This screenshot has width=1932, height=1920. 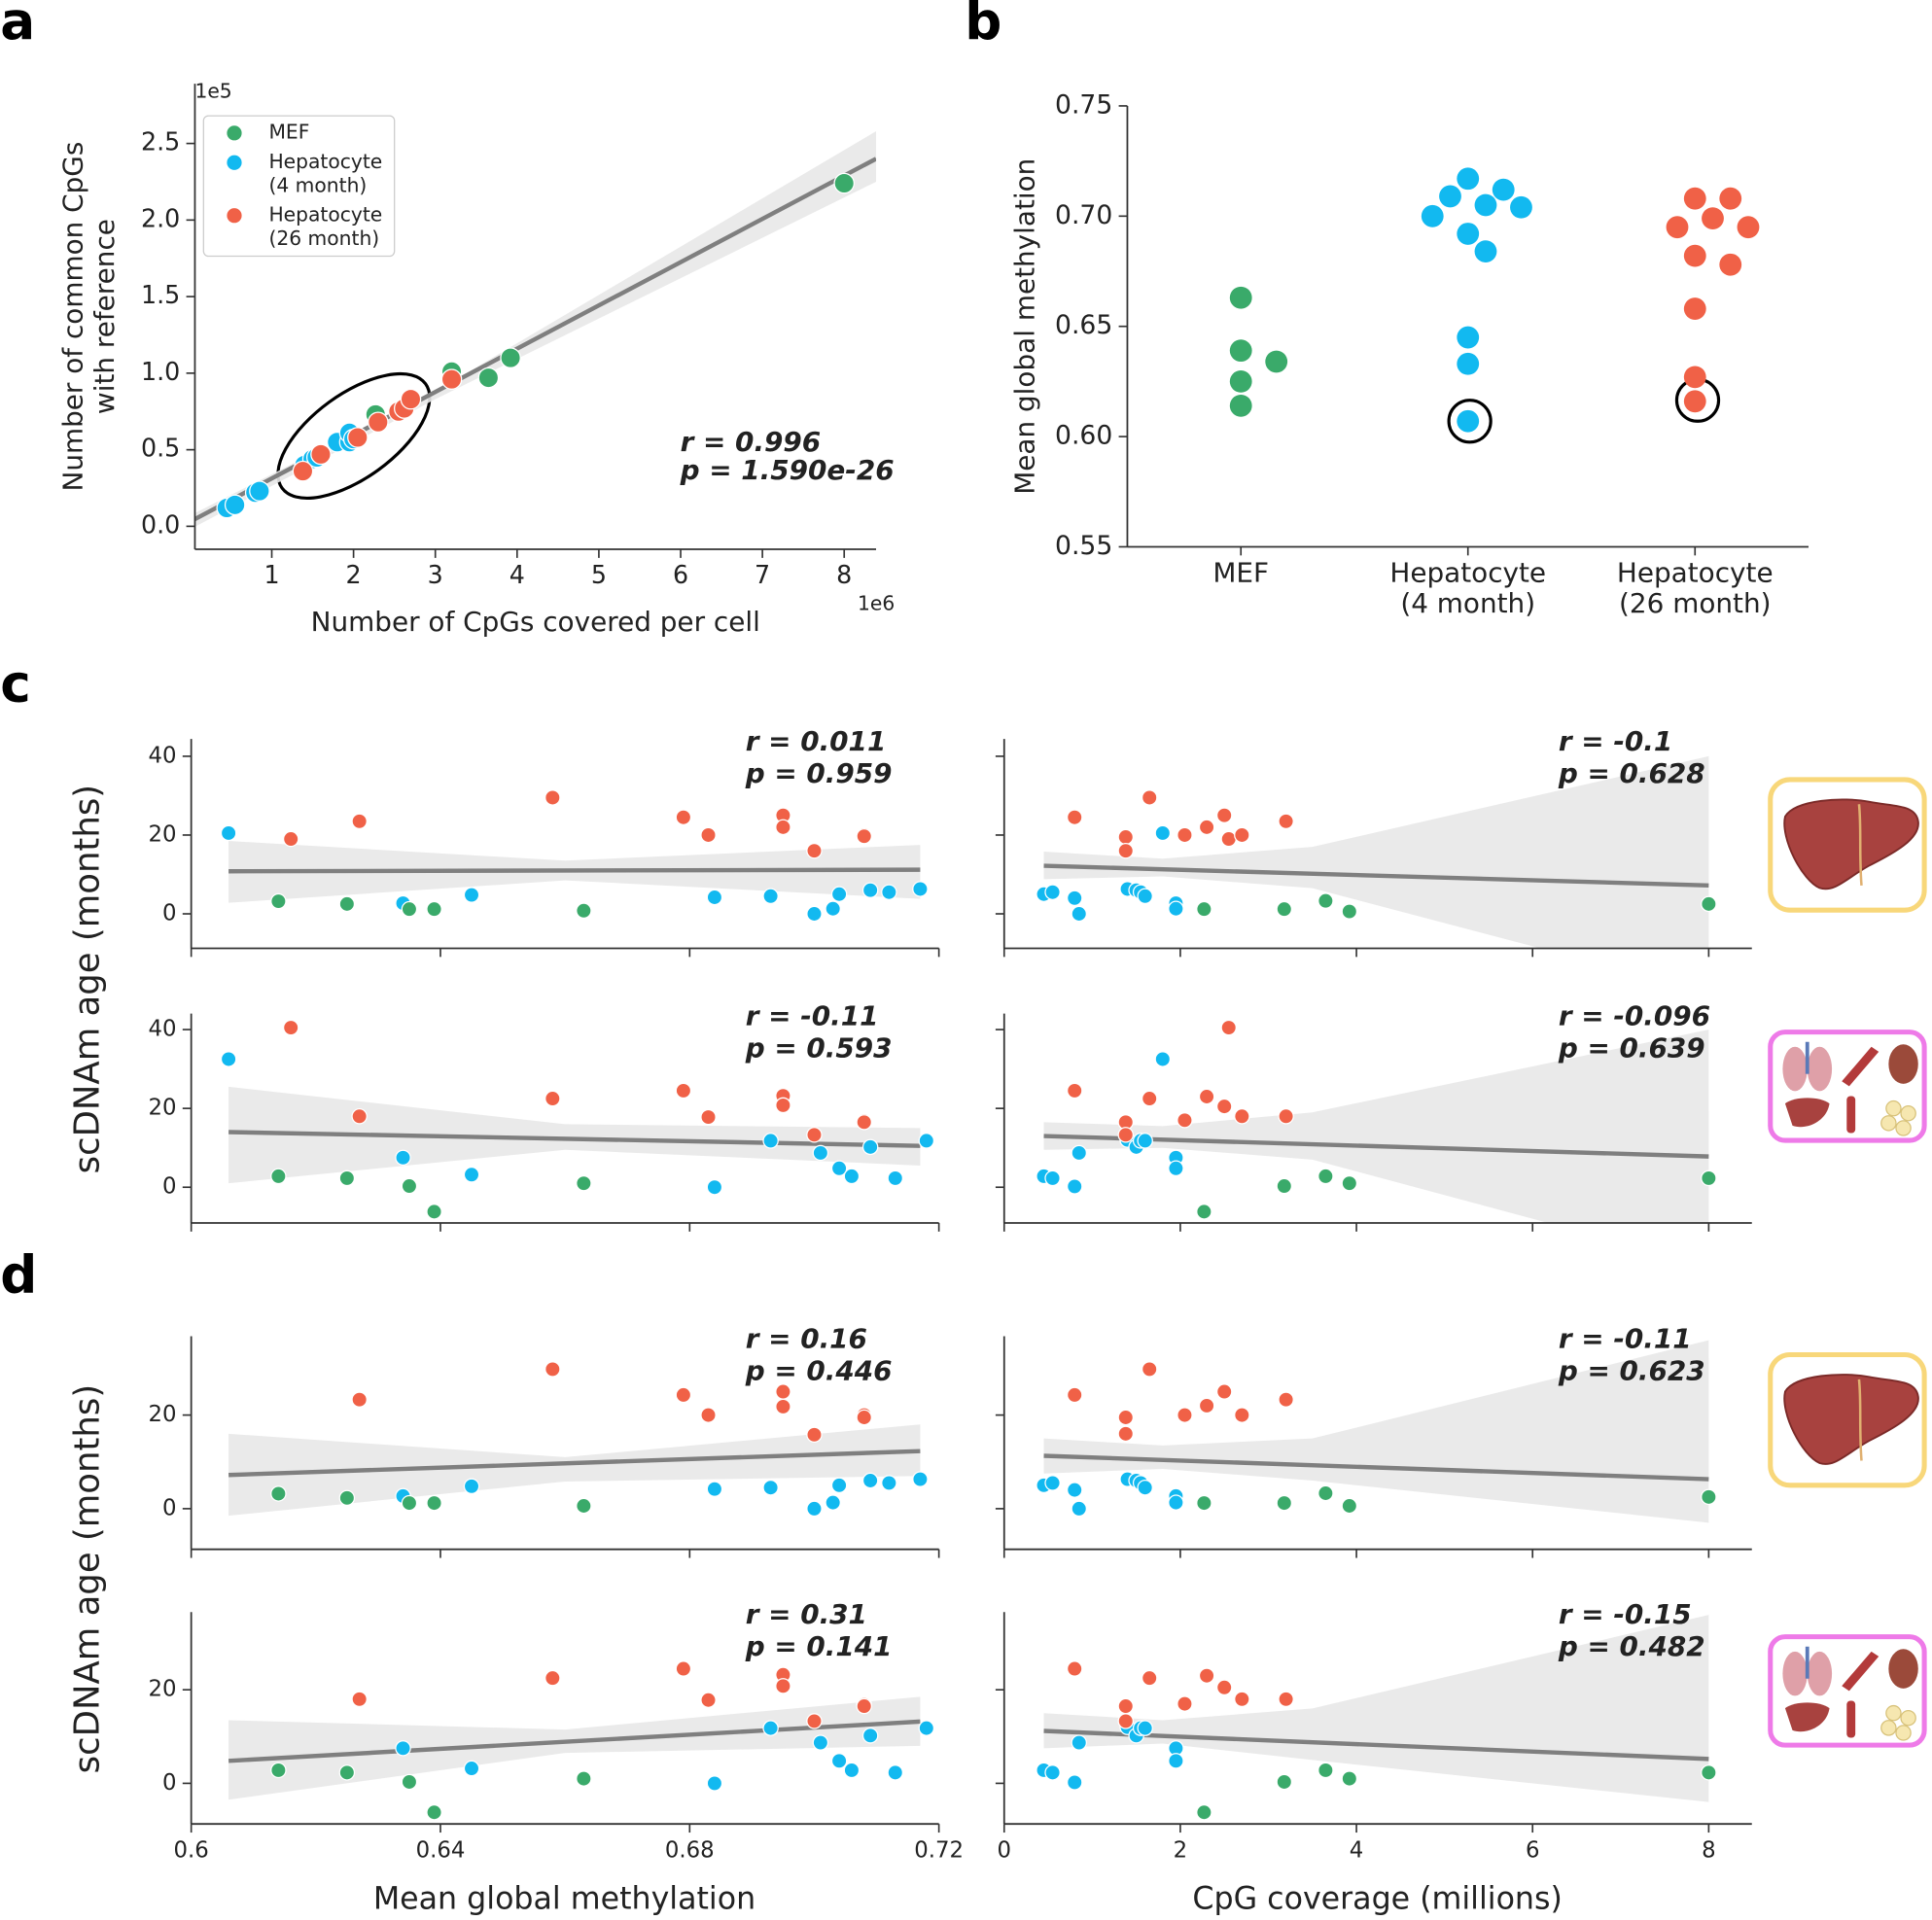 I want to click on stat-annotation: r = 0.011, so click(x=817, y=741).